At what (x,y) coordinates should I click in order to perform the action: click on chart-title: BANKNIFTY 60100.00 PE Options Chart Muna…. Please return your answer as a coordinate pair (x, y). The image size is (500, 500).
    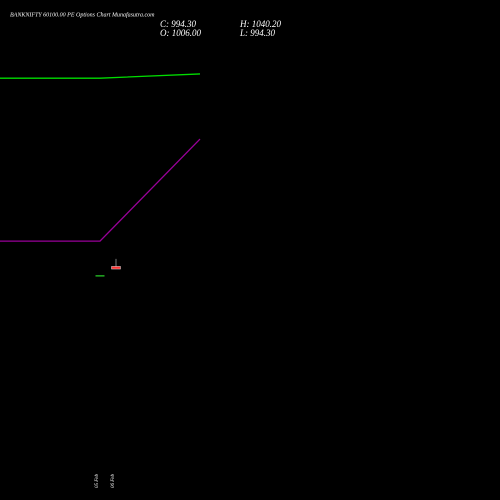
    Looking at the image, I should click on (82, 14).